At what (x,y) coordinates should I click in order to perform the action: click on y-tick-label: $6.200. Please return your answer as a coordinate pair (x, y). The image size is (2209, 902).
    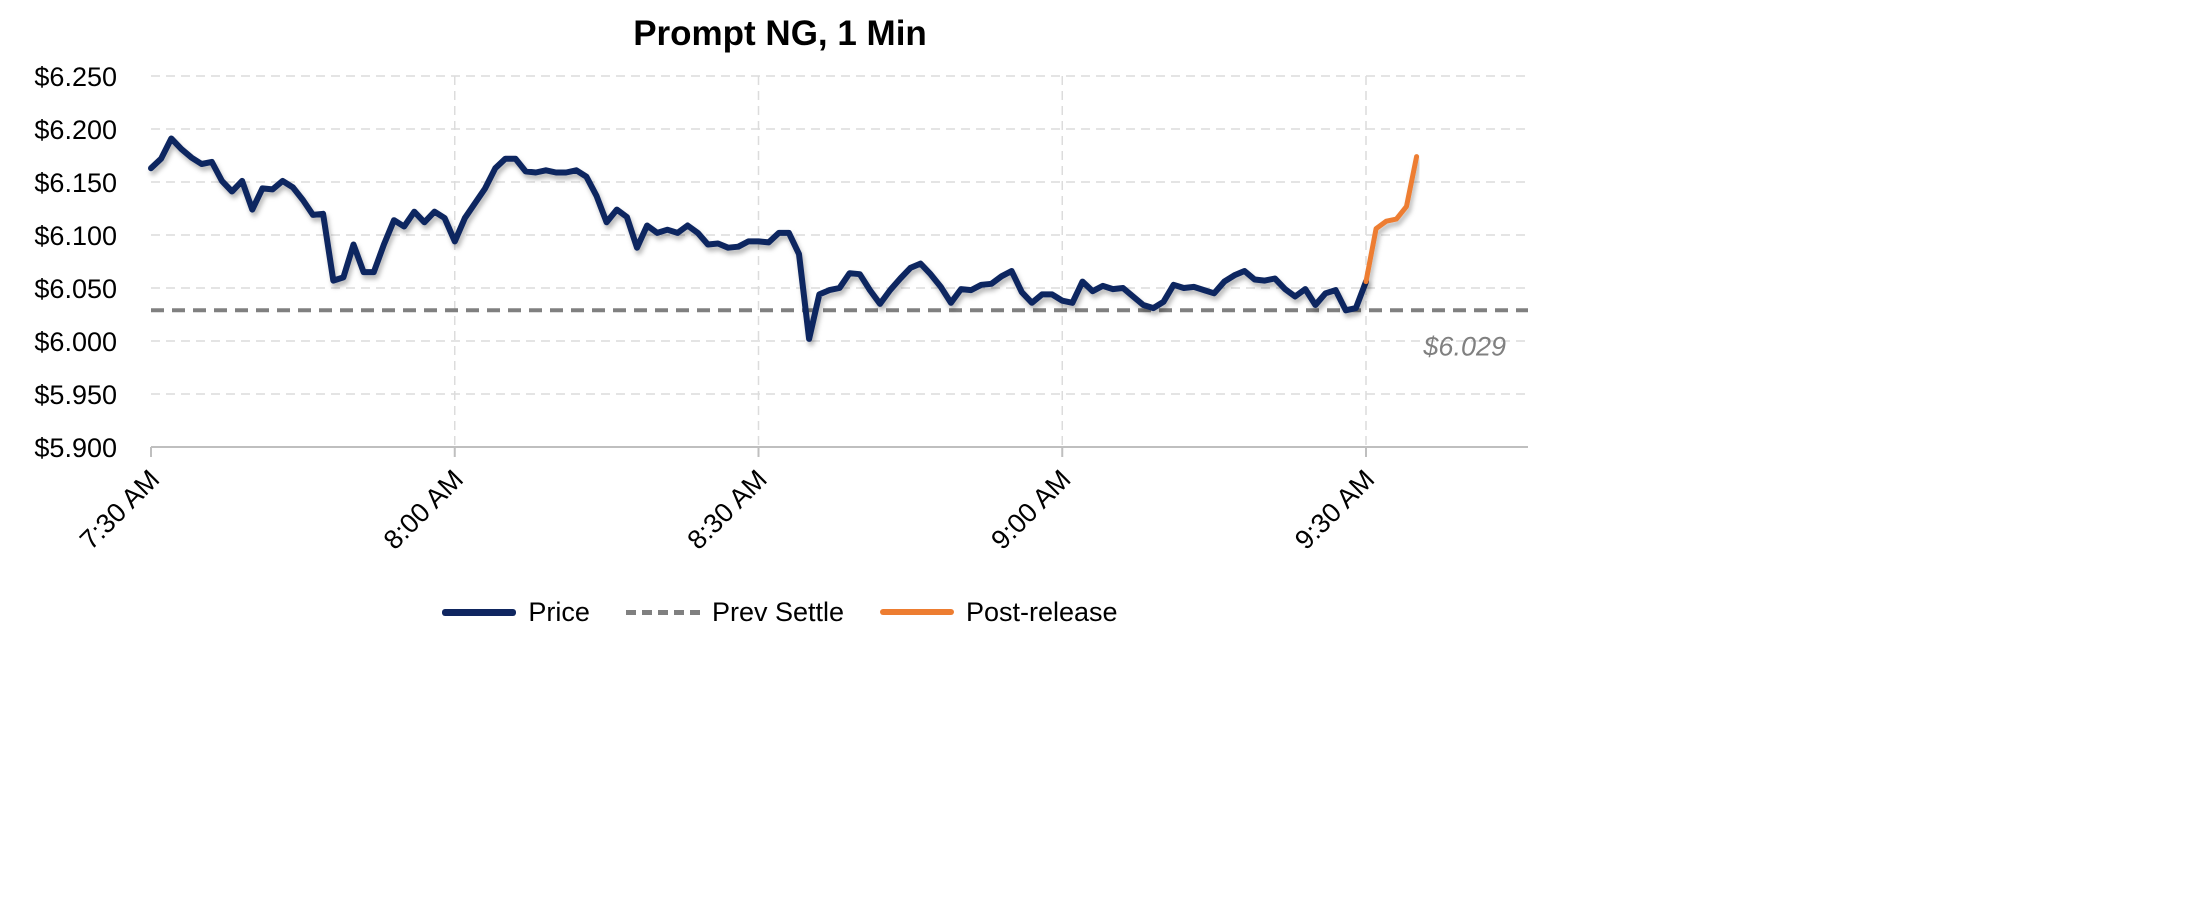
    Looking at the image, I should click on (75, 130).